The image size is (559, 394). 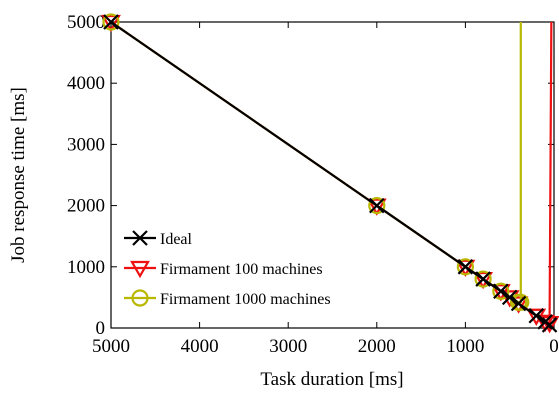 What do you see at coordinates (554, 346) in the screenshot?
I see `x-tick-label: 0` at bounding box center [554, 346].